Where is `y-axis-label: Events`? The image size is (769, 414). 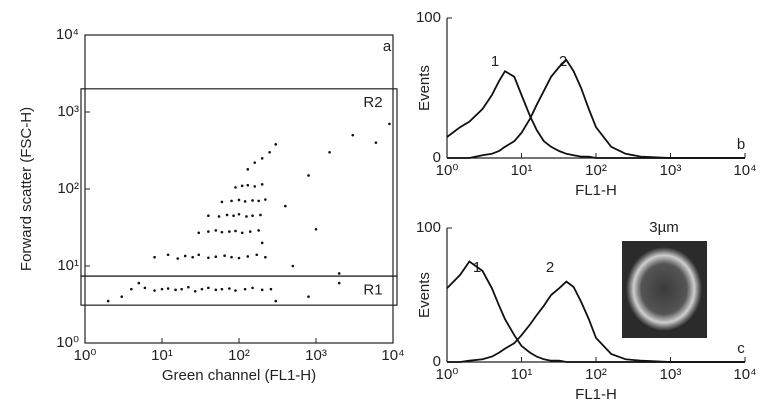 y-axis-label: Events is located at coordinates (424, 295).